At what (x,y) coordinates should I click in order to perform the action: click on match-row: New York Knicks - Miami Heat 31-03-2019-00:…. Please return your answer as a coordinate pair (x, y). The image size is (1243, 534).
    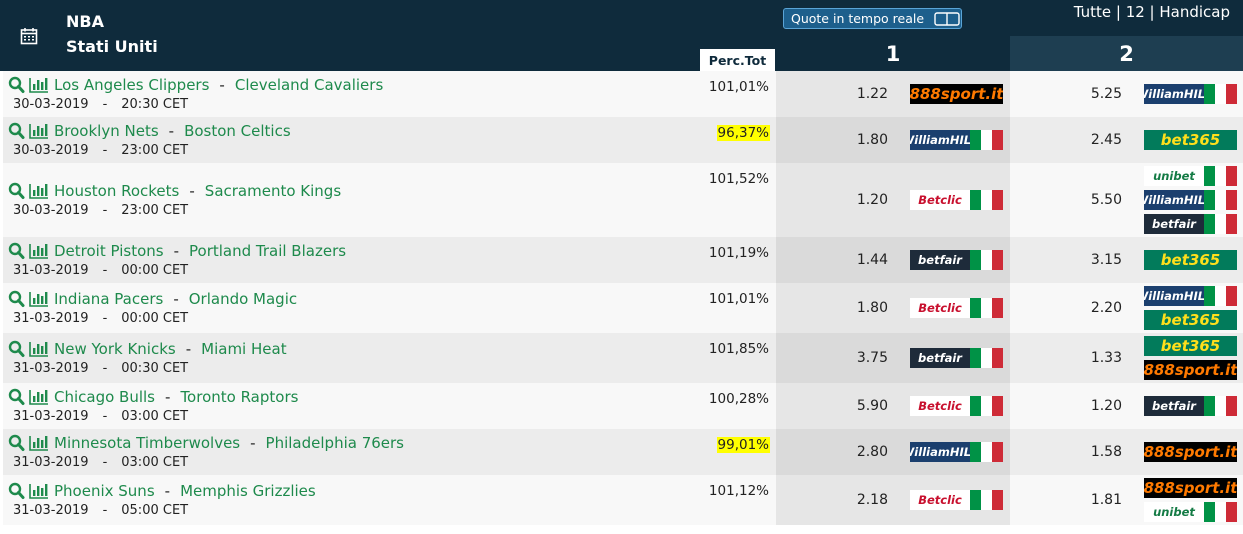
    Looking at the image, I should click on (623, 358).